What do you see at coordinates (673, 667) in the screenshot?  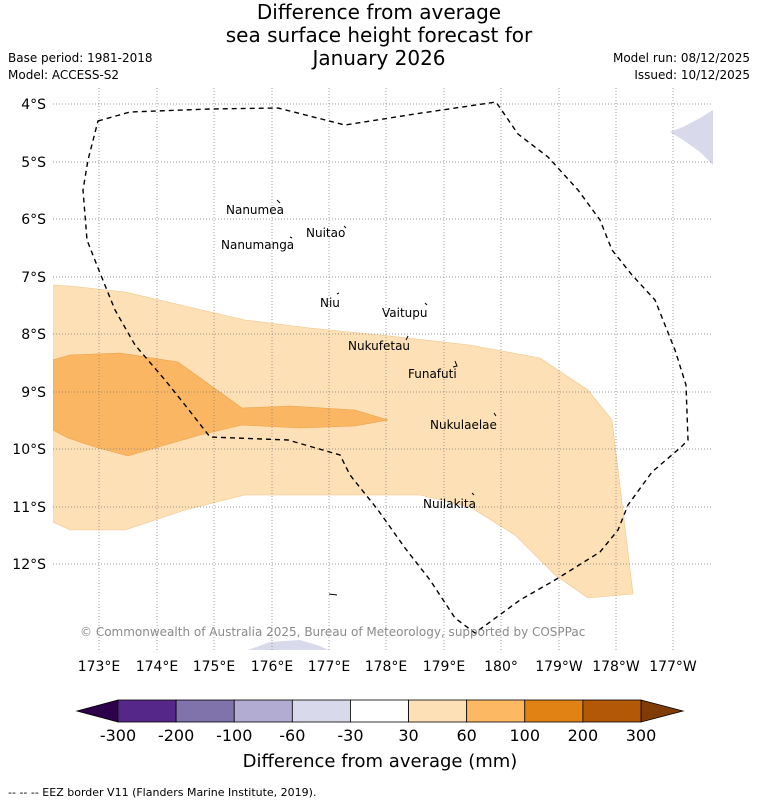 I see `lon-label-10: 177°W` at bounding box center [673, 667].